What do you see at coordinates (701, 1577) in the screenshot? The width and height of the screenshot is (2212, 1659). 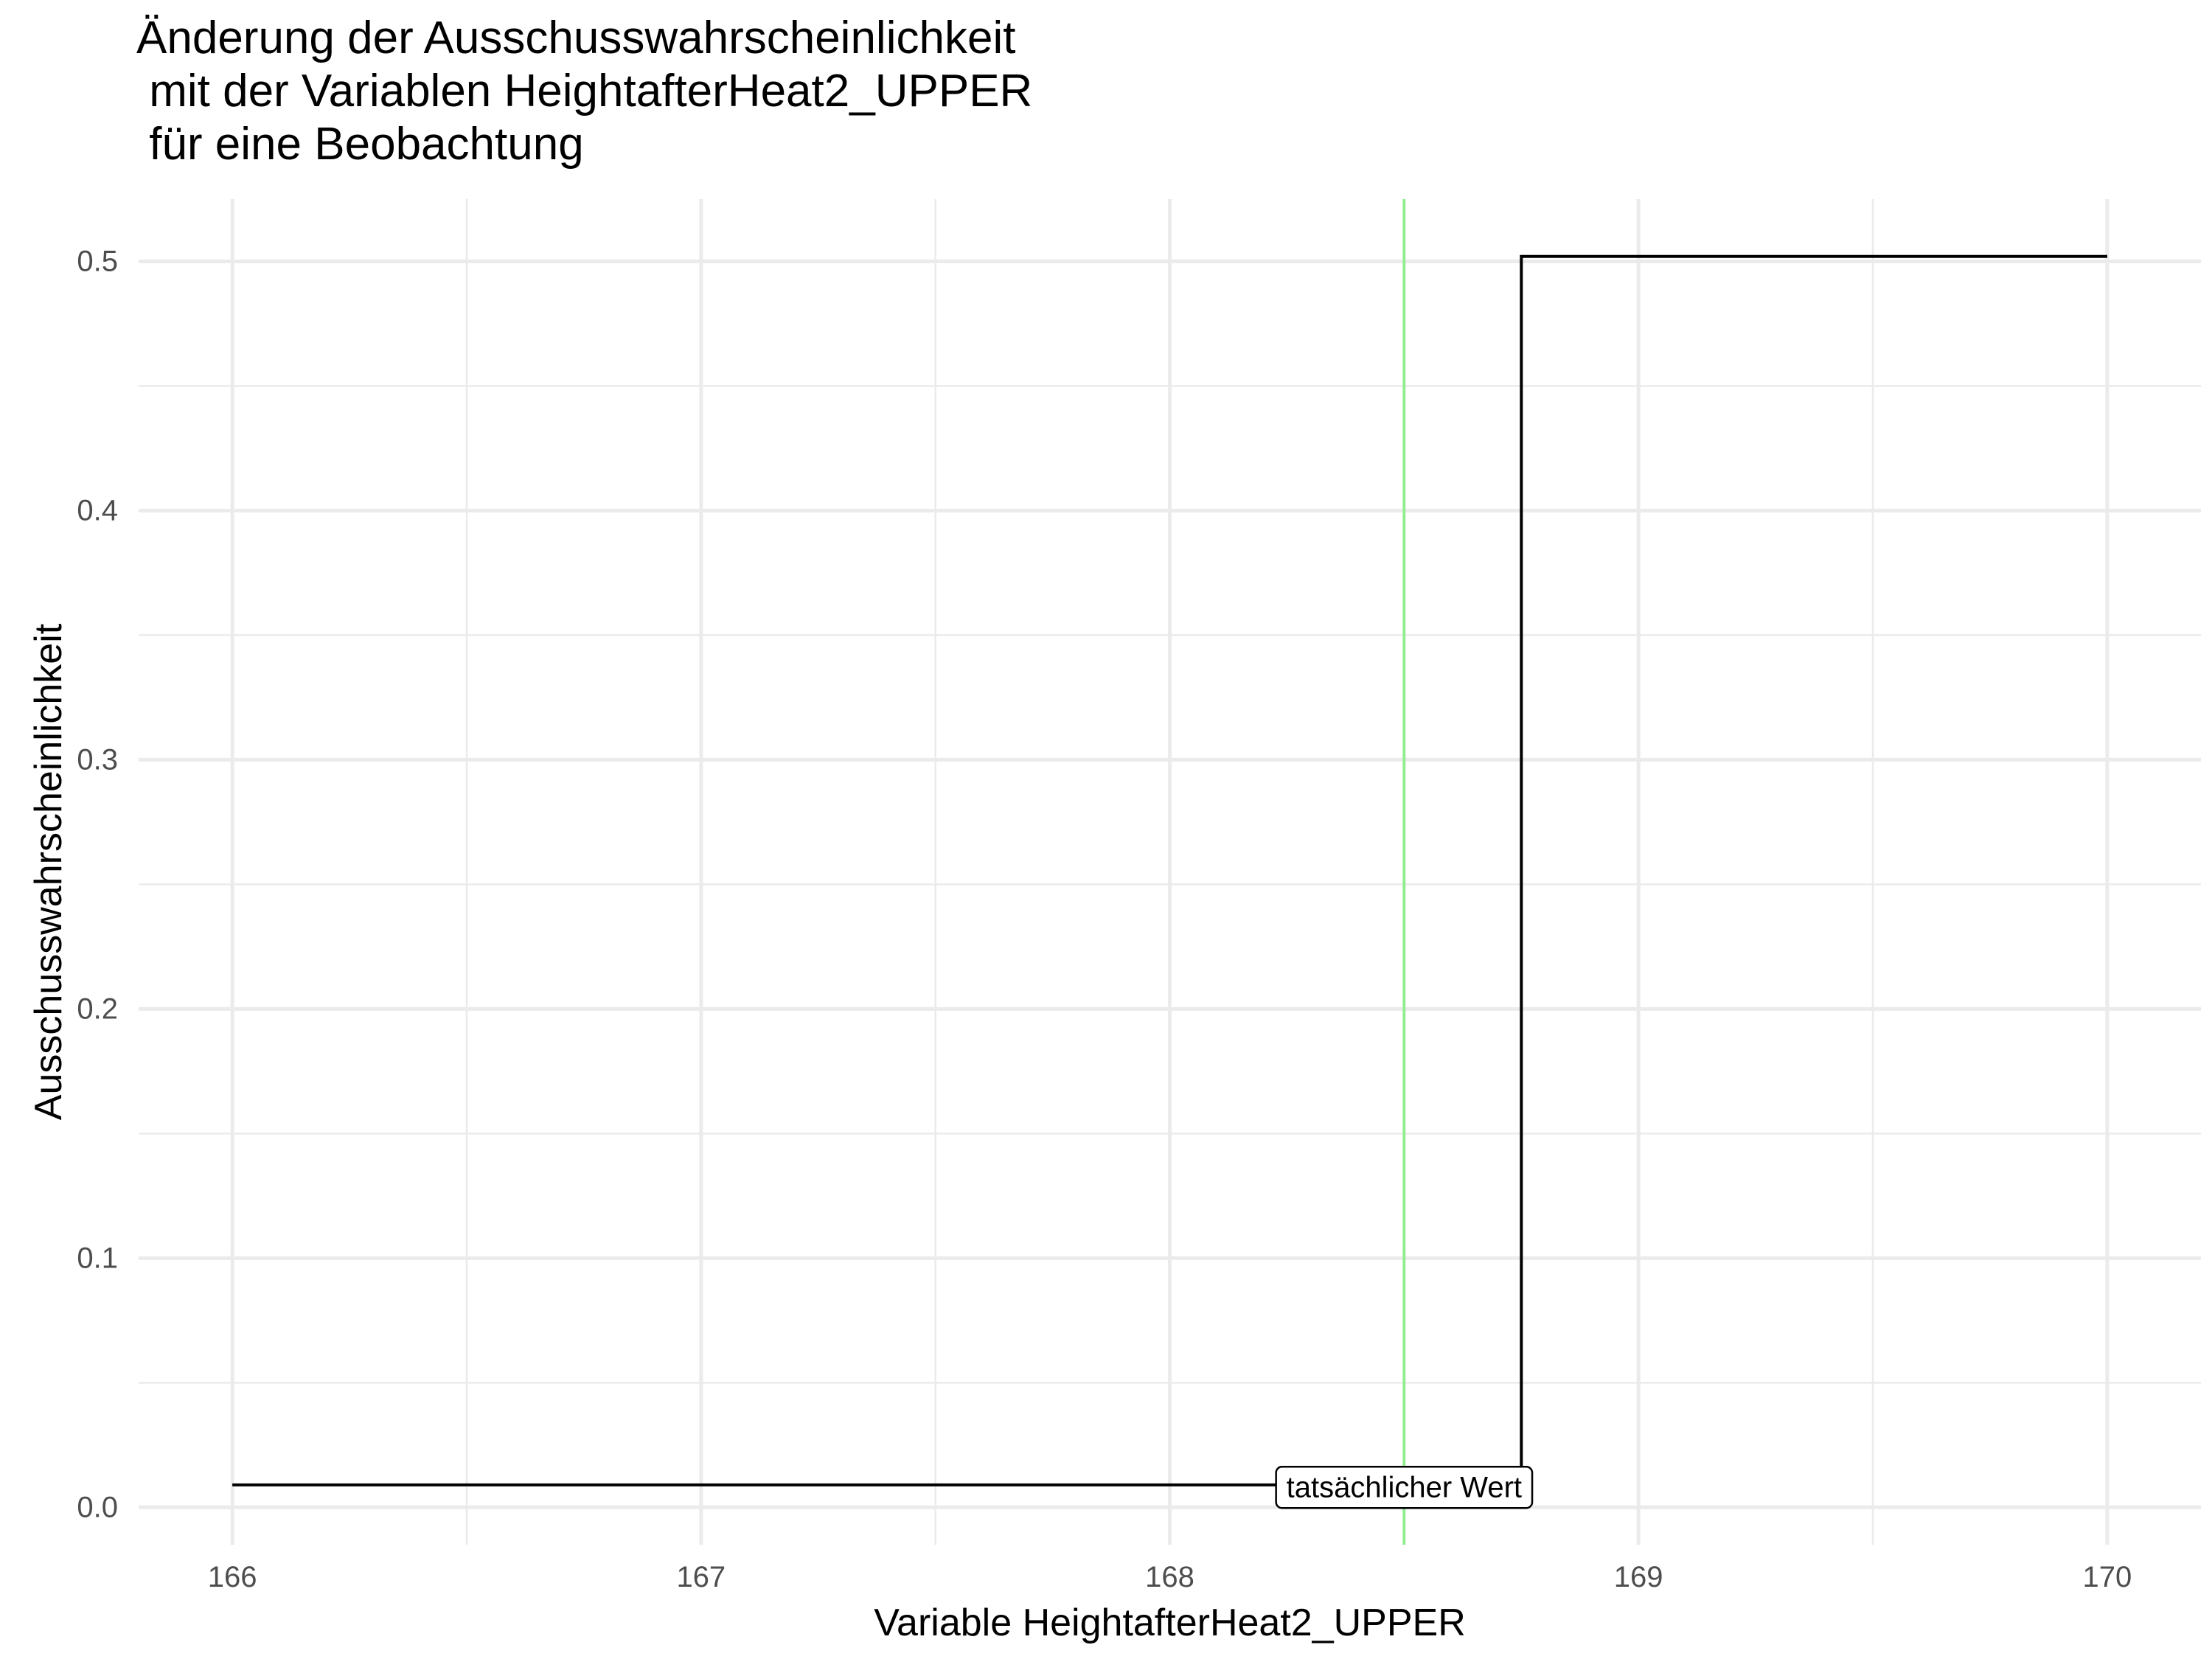 I see `x-tick-label: 167` at bounding box center [701, 1577].